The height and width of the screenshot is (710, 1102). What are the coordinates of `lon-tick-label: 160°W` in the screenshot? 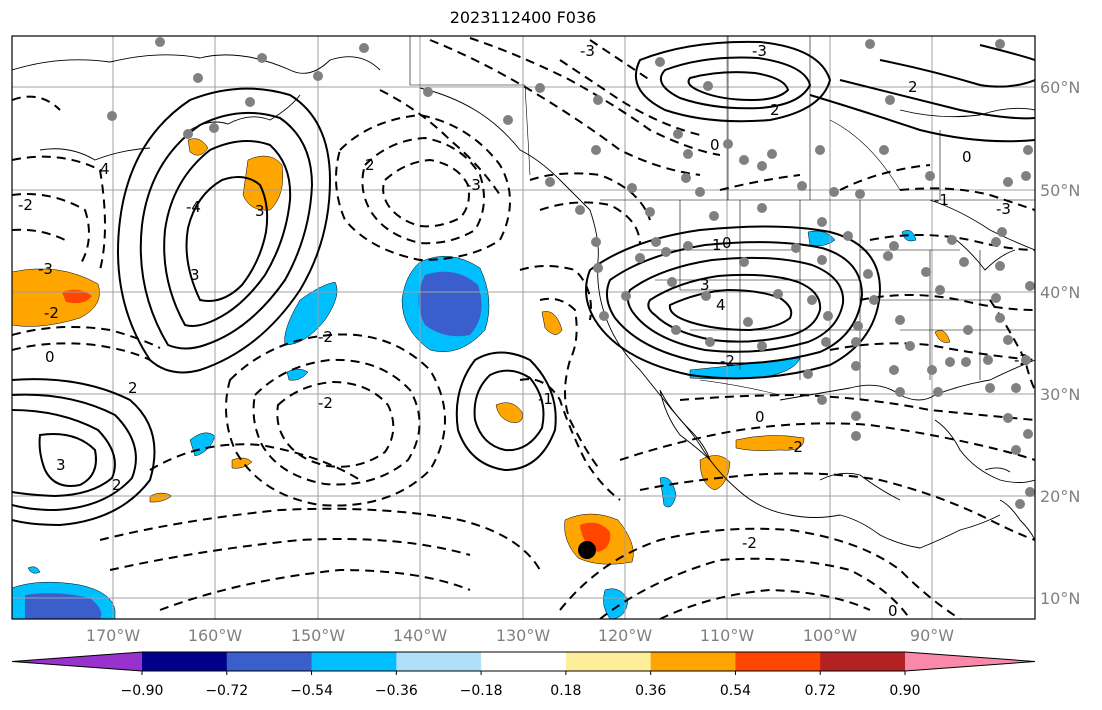 It's located at (215, 635).